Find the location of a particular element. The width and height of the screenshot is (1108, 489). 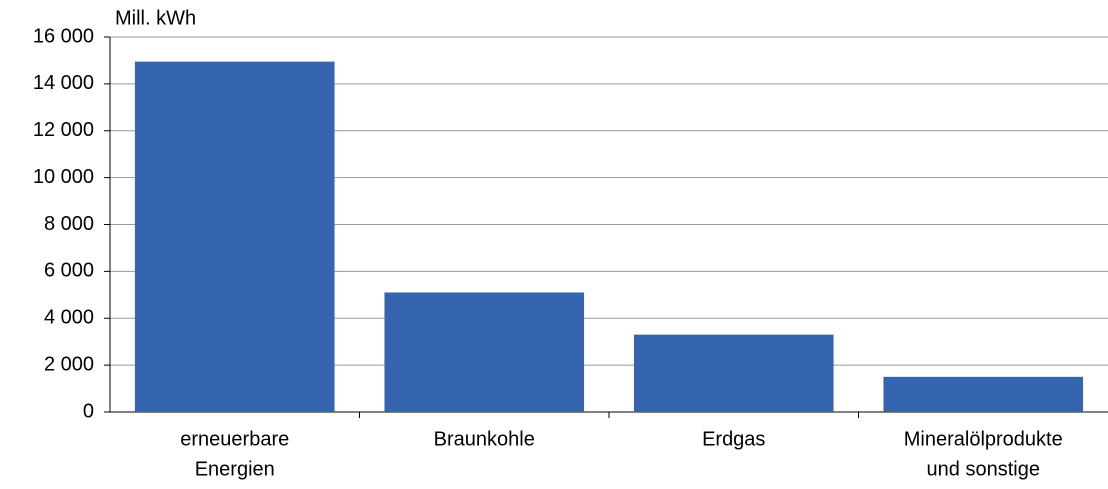

y-tick-label: 10 000 is located at coordinates (63, 177).